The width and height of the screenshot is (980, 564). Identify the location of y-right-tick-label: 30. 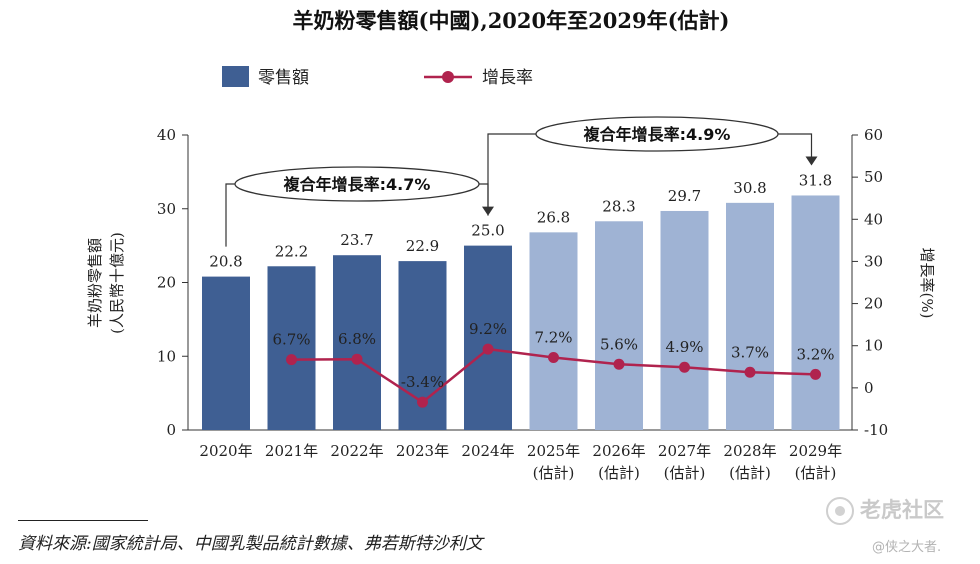
(873, 261).